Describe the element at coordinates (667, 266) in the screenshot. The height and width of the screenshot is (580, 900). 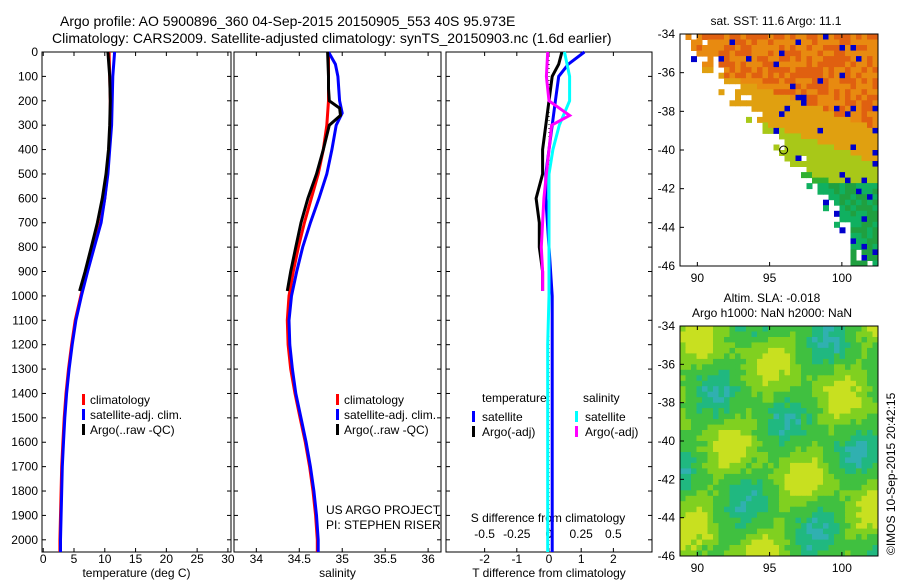
I see `y-tick-label: -46` at that location.